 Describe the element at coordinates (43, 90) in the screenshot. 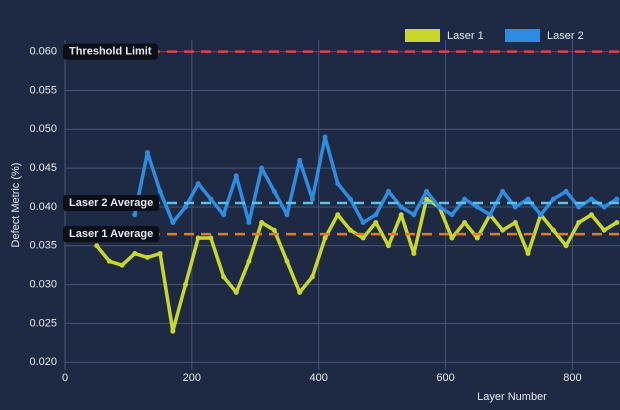

I see `y-tick-label: 0.055` at that location.